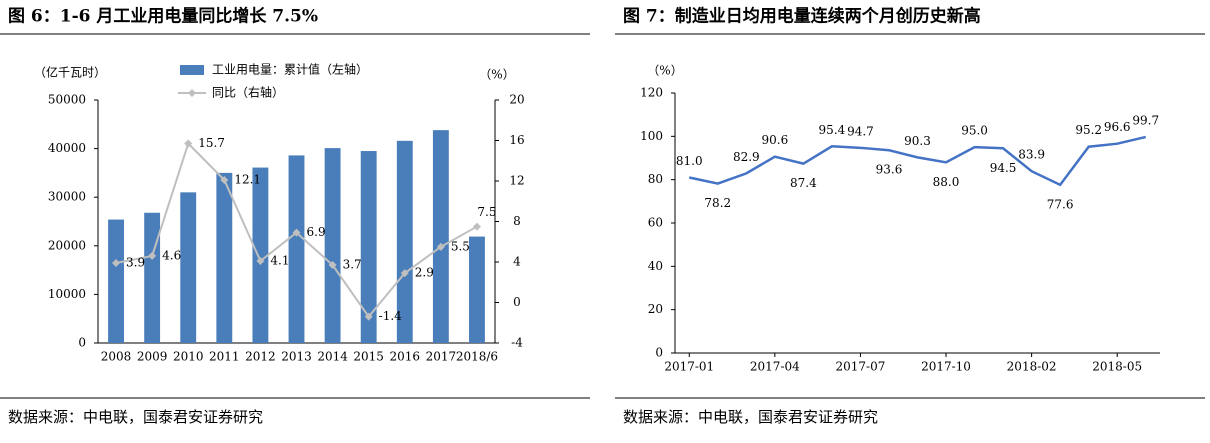  What do you see at coordinates (832, 130) in the screenshot?
I see `data-label: 95.4` at bounding box center [832, 130].